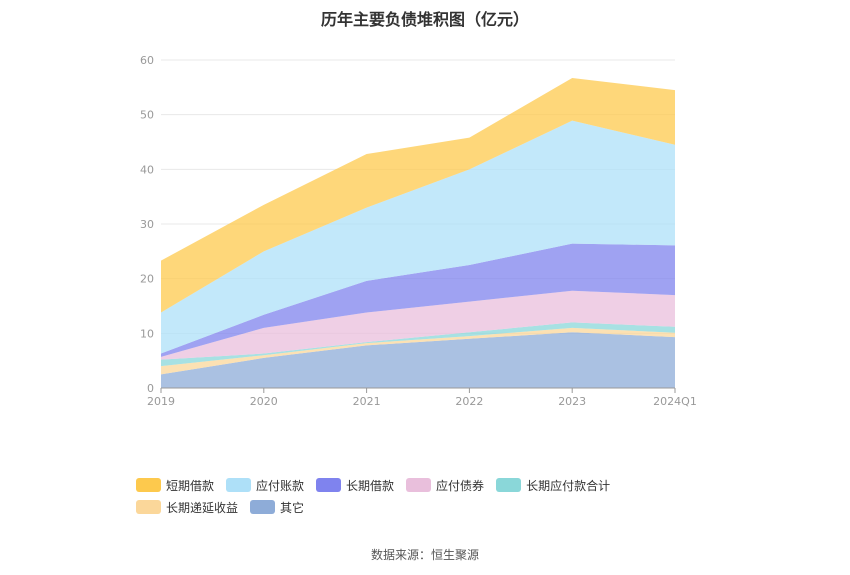  Describe the element at coordinates (469, 401) in the screenshot. I see `x-tick-label: 2022` at that location.